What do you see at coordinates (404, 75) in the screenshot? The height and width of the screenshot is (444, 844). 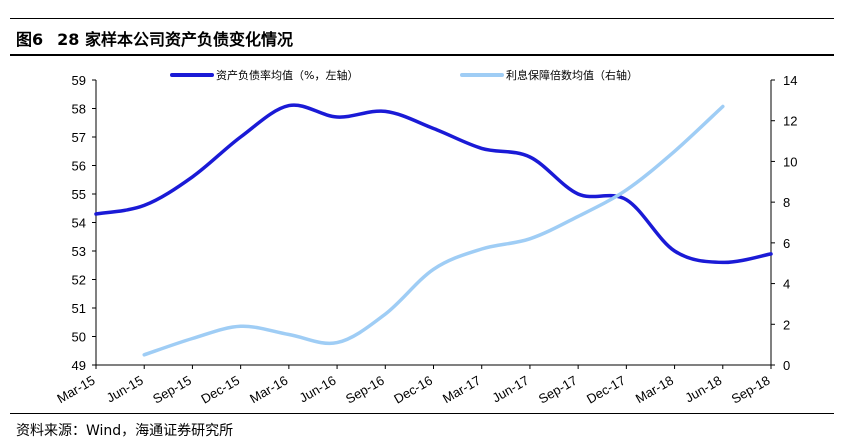 I see `chart-legend: 资产负债率均值（%，左轴） 利息保障倍数均值（右轴）` at bounding box center [404, 75].